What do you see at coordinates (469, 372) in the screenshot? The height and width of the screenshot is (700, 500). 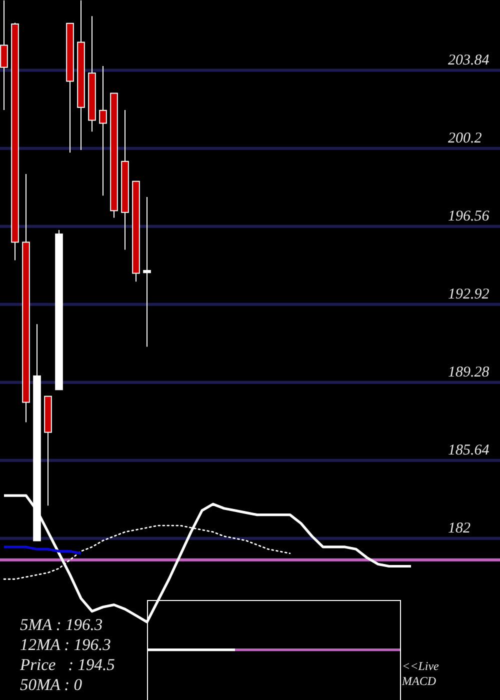 I see `y-tick-label: 189.28` at bounding box center [469, 372].